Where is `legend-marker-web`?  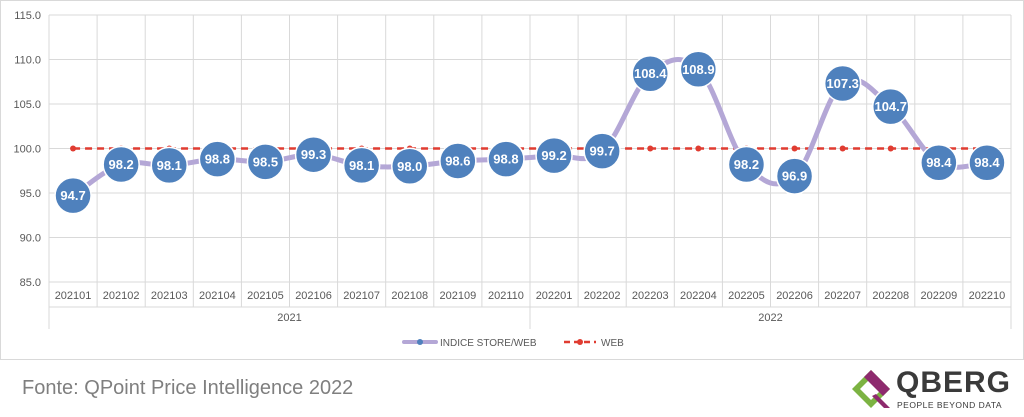 legend-marker-web is located at coordinates (580, 342).